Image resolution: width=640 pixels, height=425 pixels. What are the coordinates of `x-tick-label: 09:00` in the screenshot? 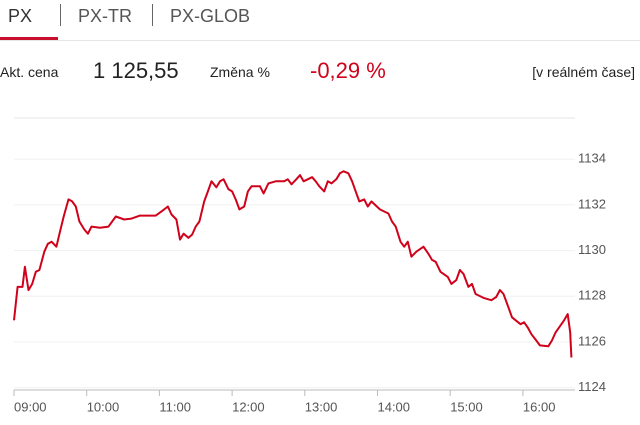 It's located at (30, 406).